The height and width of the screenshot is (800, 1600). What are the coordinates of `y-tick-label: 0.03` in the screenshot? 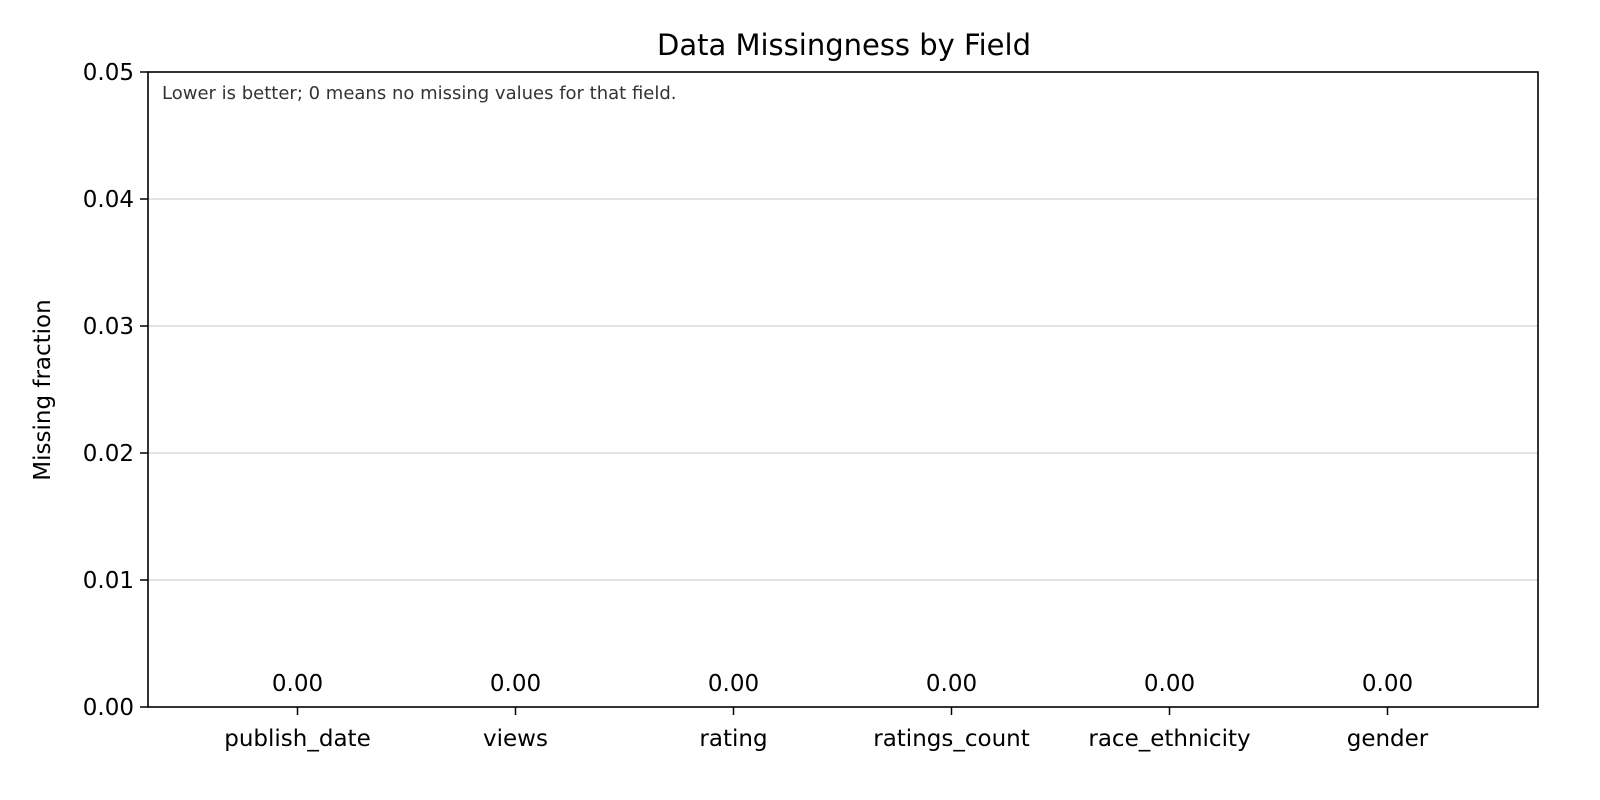 It's located at (108, 327).